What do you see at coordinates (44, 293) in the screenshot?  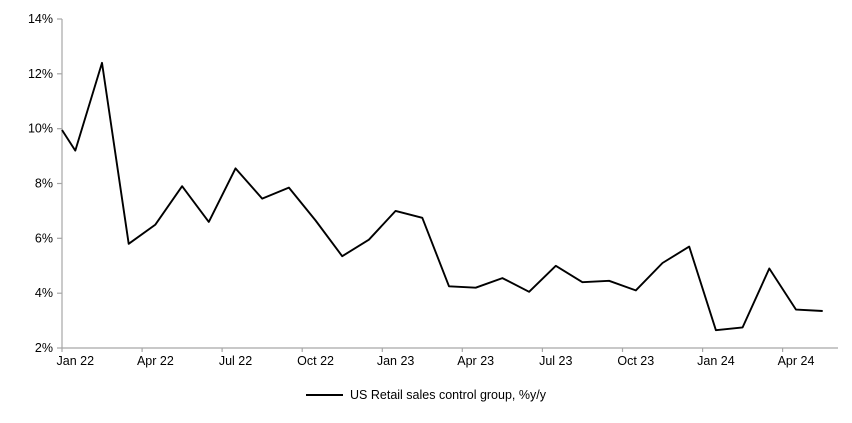 I see `y-tick-label: 4%` at bounding box center [44, 293].